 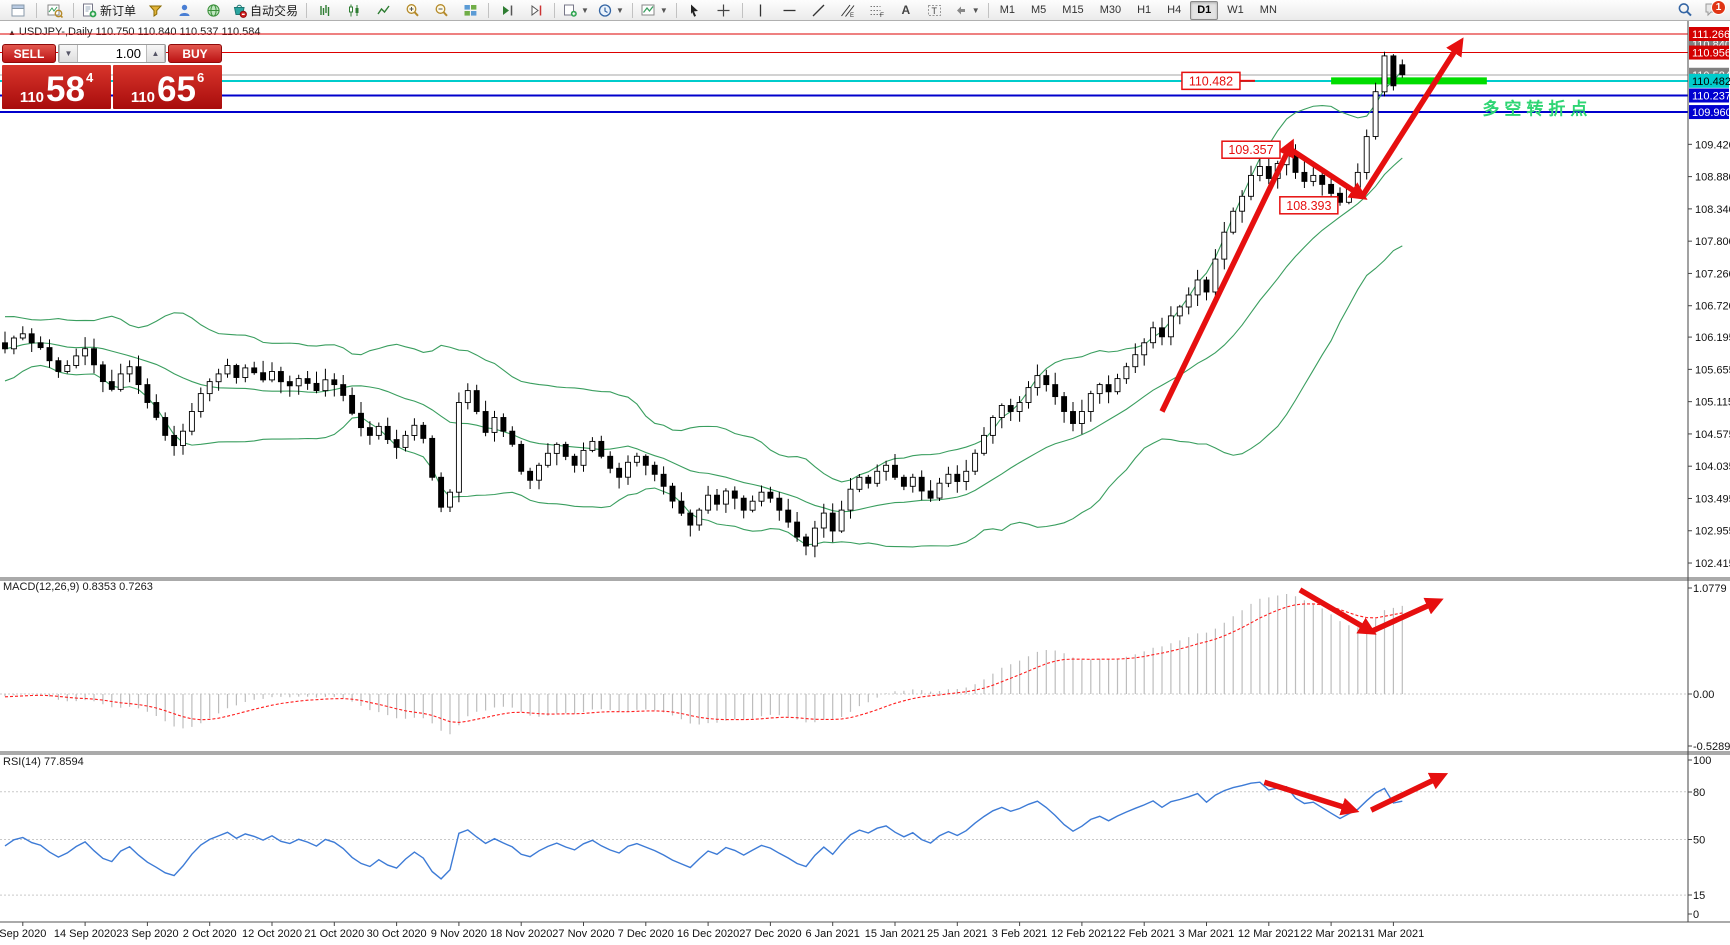 What do you see at coordinates (1007, 9) in the screenshot?
I see `timeframe-M1: M1` at bounding box center [1007, 9].